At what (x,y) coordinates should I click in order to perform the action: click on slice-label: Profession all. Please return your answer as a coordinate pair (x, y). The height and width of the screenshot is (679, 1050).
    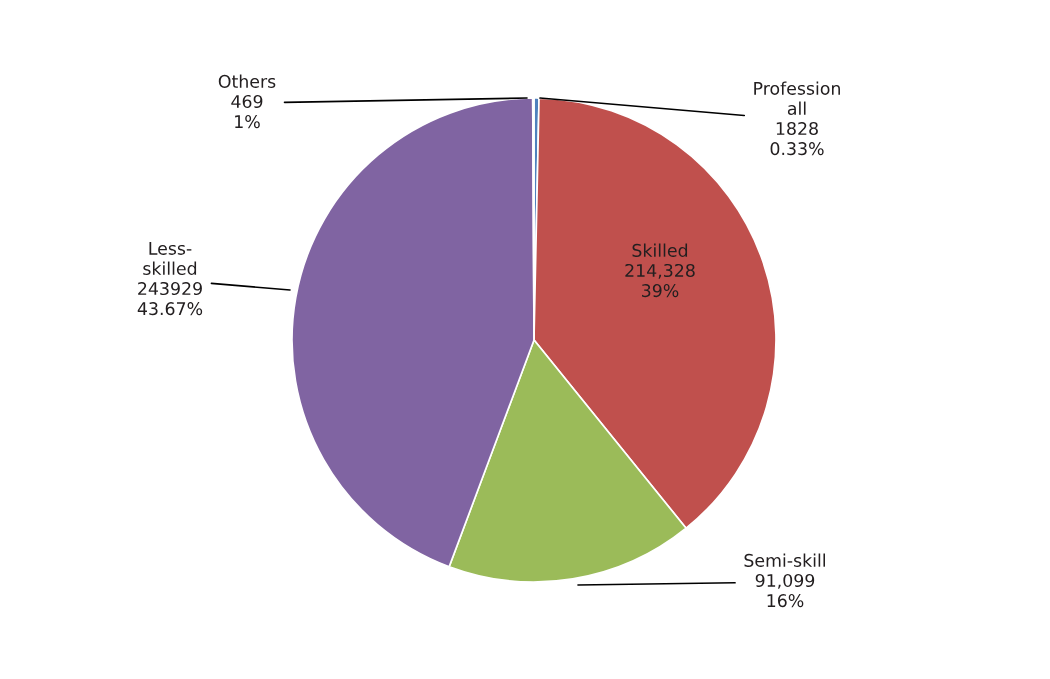
    Looking at the image, I should click on (797, 98).